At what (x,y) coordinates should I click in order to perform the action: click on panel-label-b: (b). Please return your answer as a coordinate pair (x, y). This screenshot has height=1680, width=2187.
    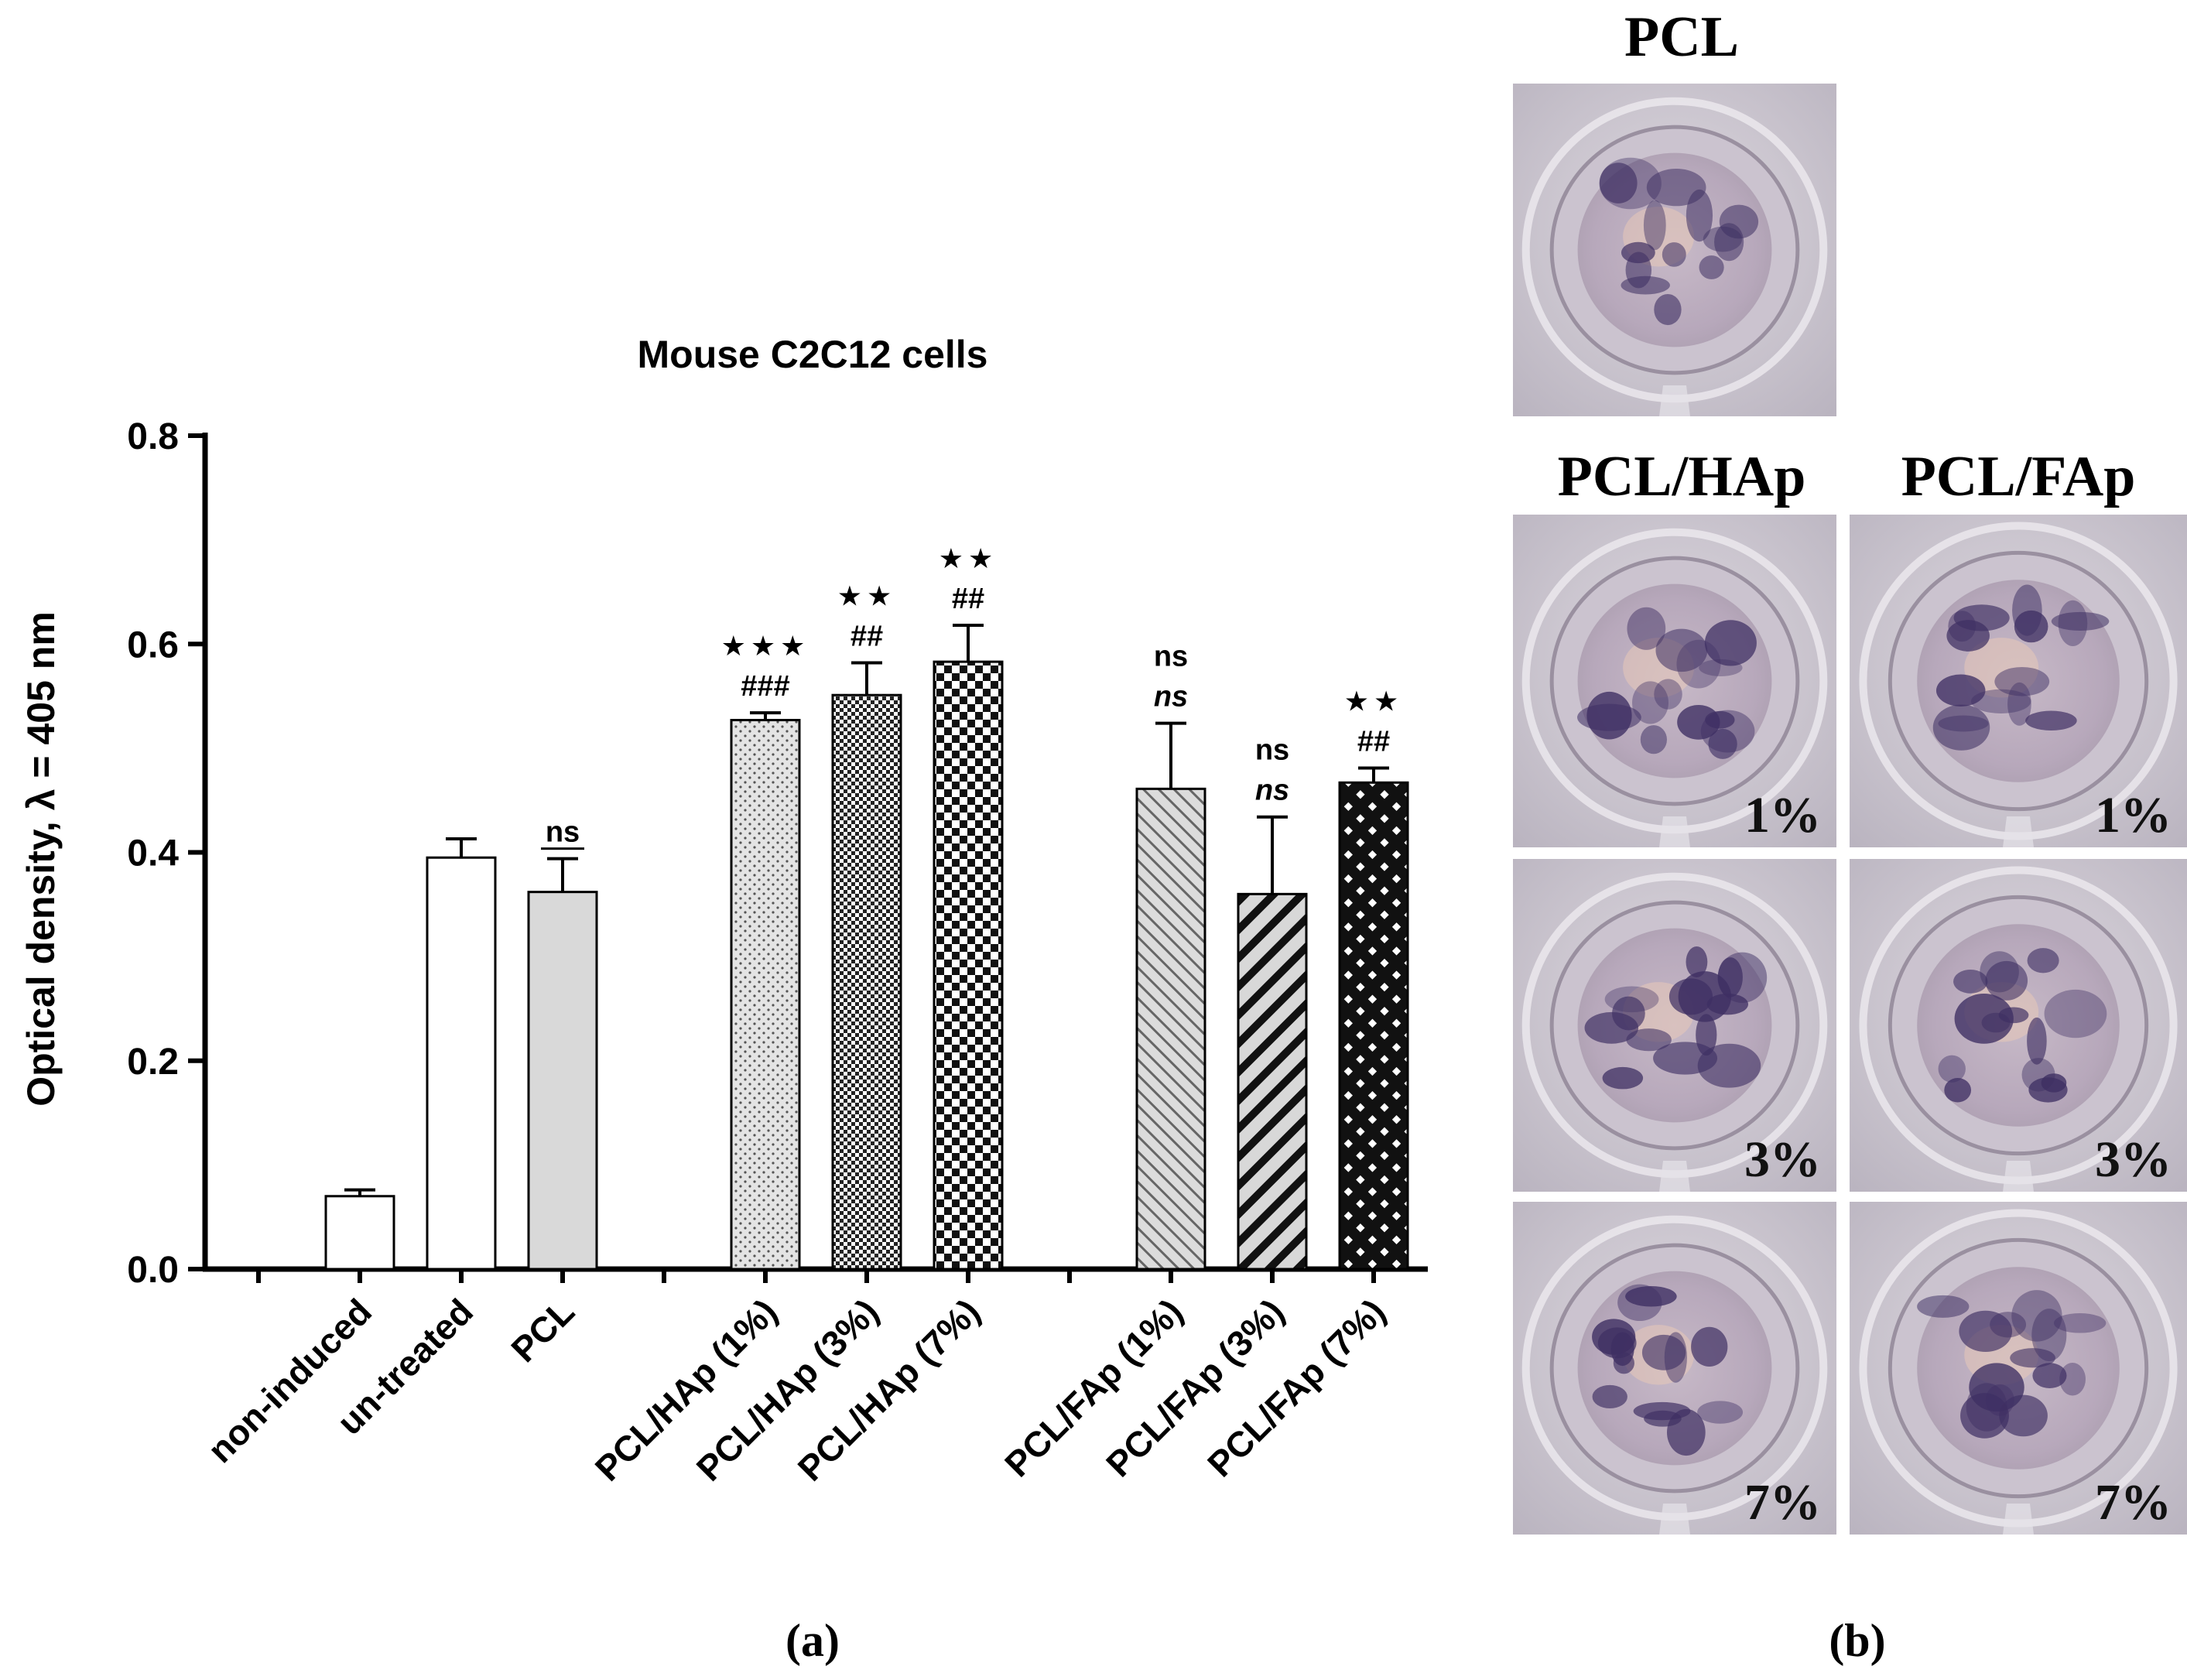
    Looking at the image, I should click on (1857, 1641).